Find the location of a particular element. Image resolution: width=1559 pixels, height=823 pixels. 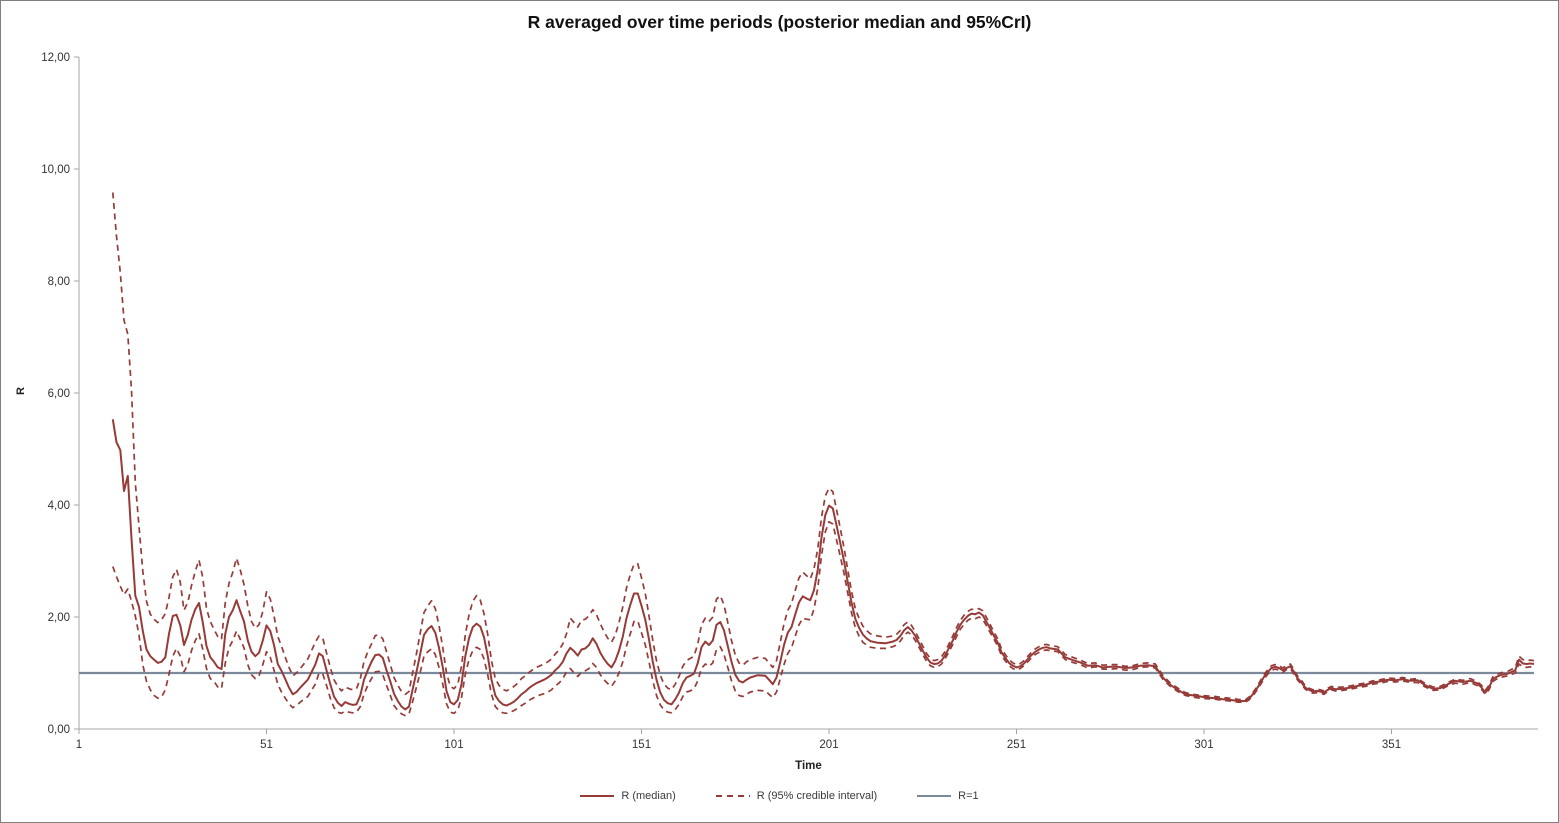

legend-item-median: R (median) is located at coordinates (628, 796).